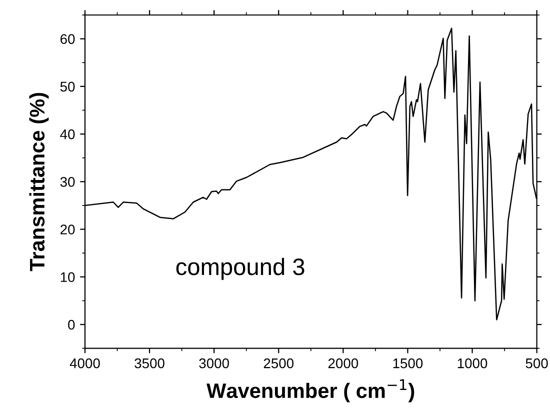  Describe the element at coordinates (537, 363) in the screenshot. I see `x-tick-label: 500` at that location.